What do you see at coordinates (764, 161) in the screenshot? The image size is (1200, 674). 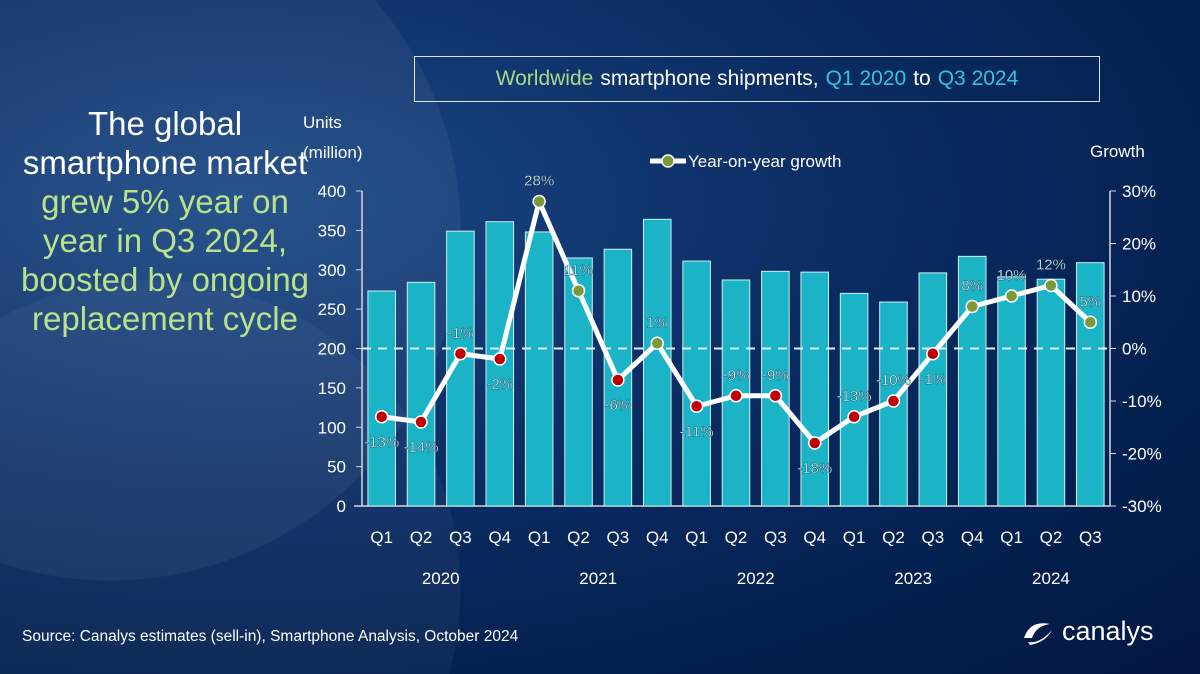 I see `legend-label: Year-on-year growth` at bounding box center [764, 161].